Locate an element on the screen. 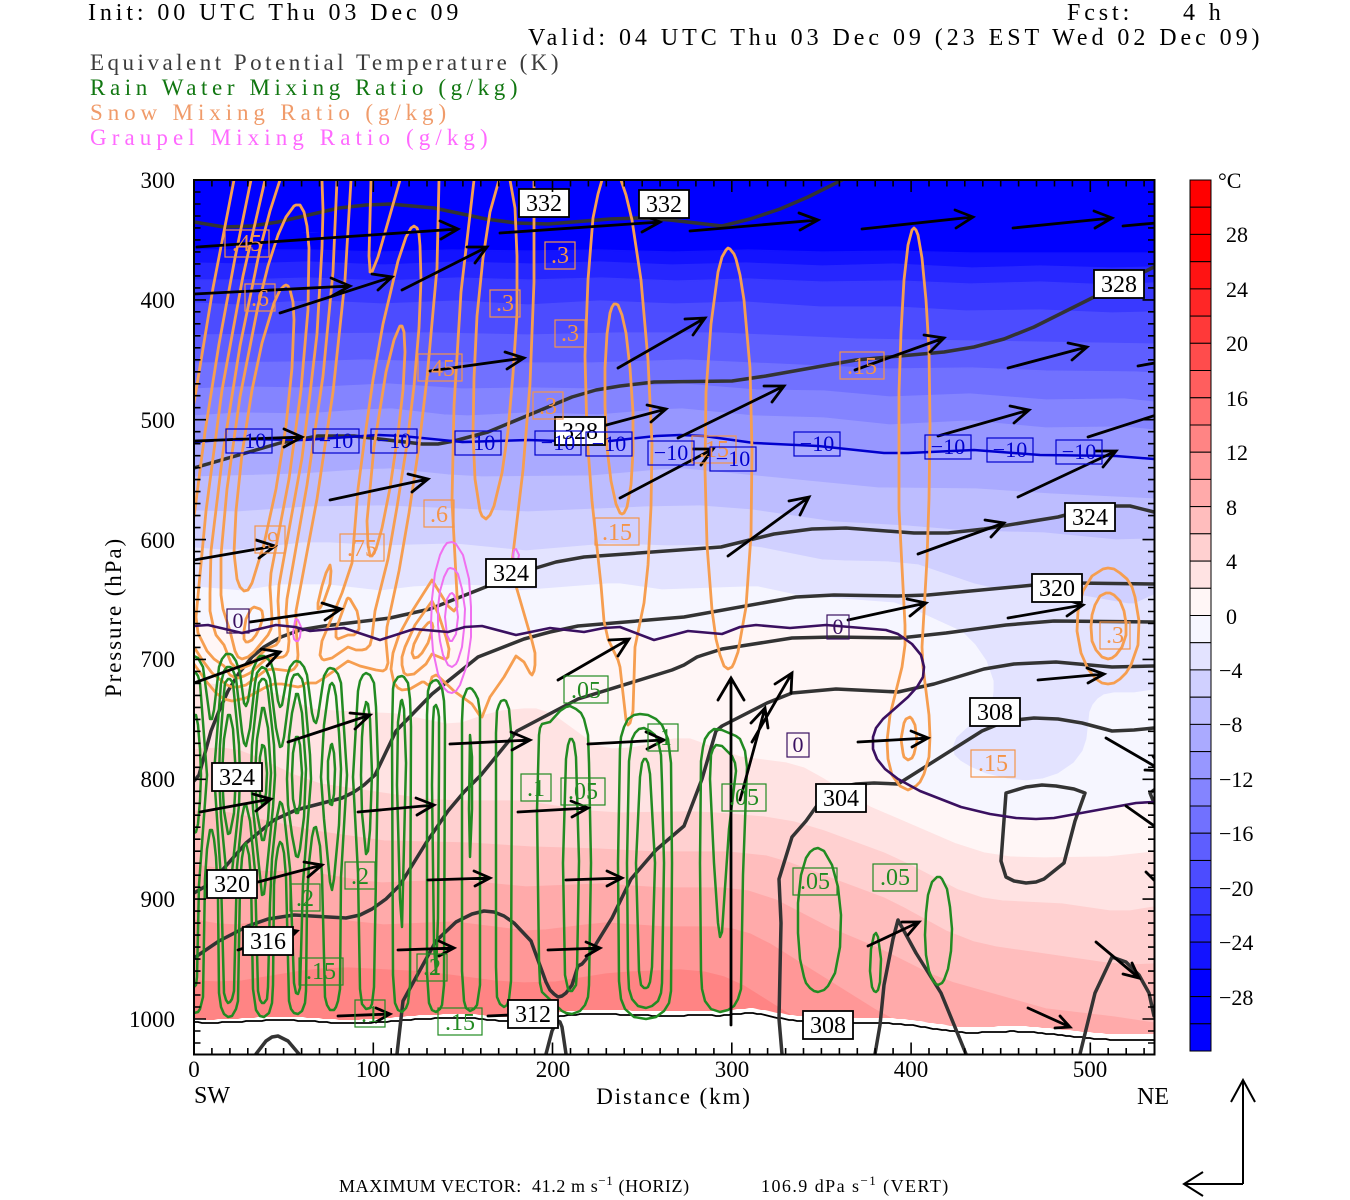 The height and width of the screenshot is (1200, 1350). svg-text: 700 is located at coordinates (158, 659).